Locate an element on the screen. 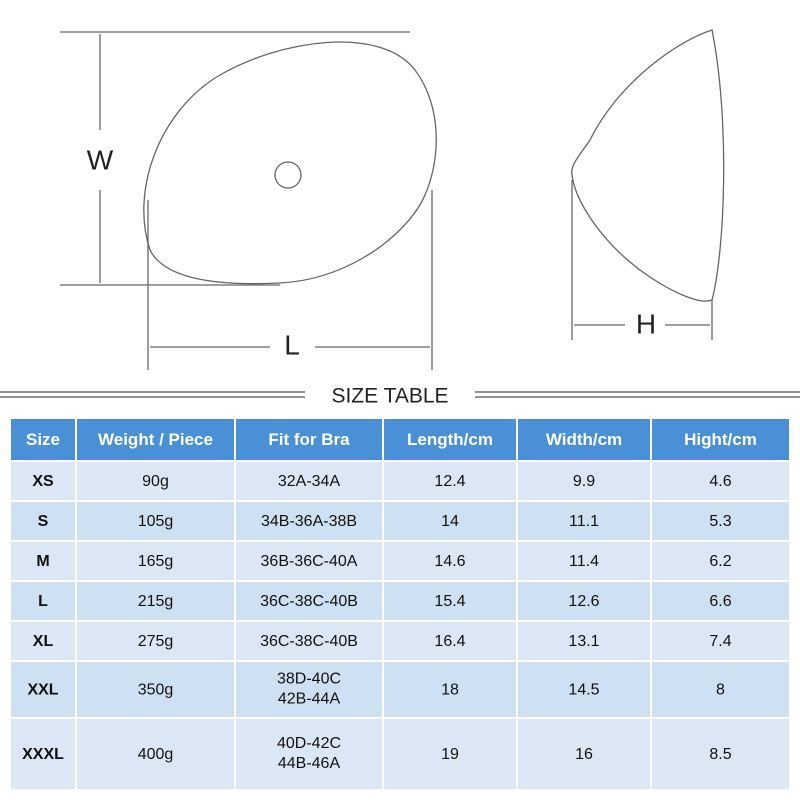 The image size is (800, 805). cell-text: 15.4 is located at coordinates (449, 601).